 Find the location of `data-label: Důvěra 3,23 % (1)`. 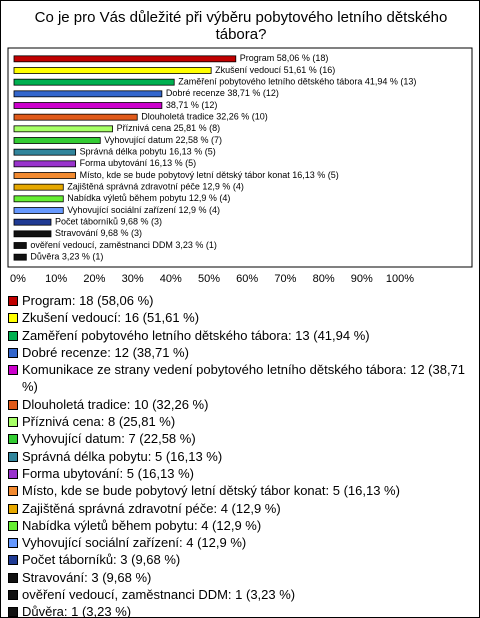

data-label: Důvěra 3,23 % (1) is located at coordinates (66, 257).